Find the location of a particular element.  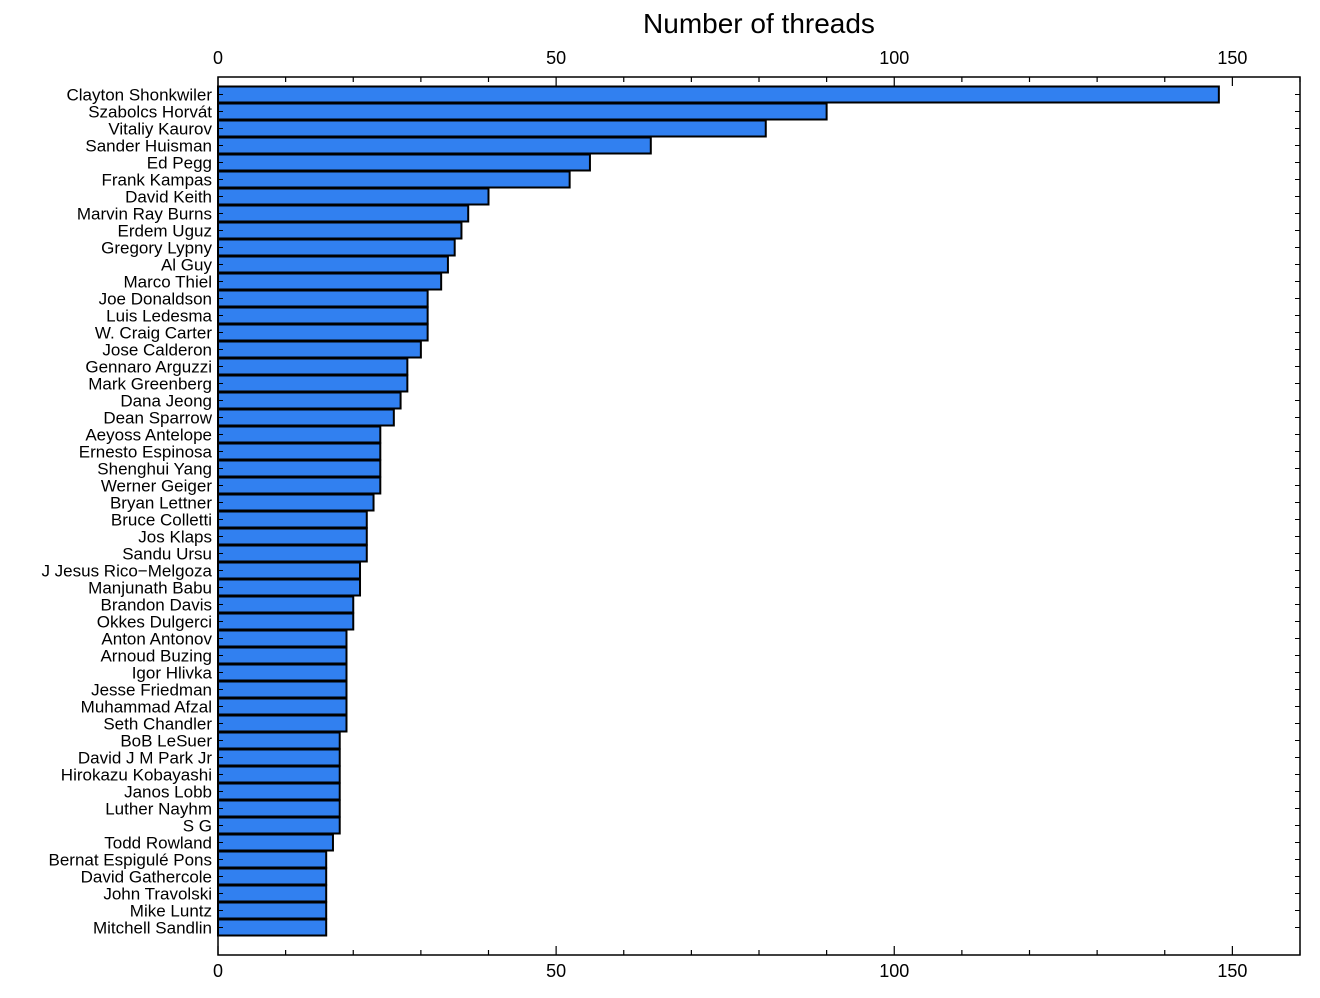

category-label: Marco Thiel is located at coordinates (168, 282).